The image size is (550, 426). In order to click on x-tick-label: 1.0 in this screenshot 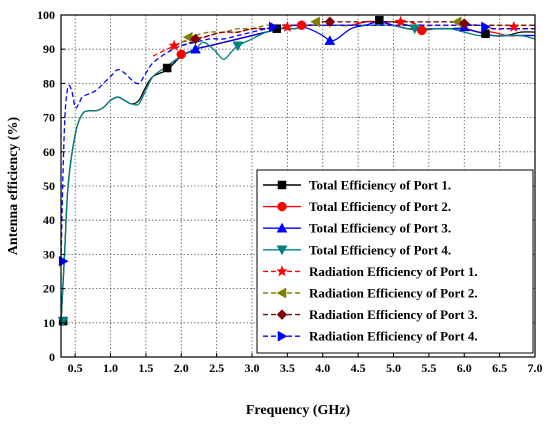, I will do `click(110, 368)`.